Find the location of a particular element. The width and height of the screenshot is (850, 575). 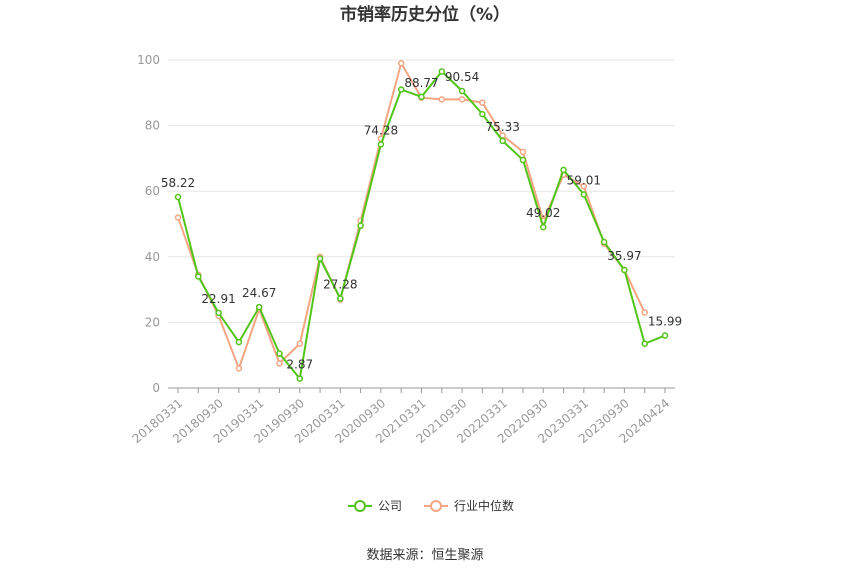

legend-label: 公司 is located at coordinates (390, 506).